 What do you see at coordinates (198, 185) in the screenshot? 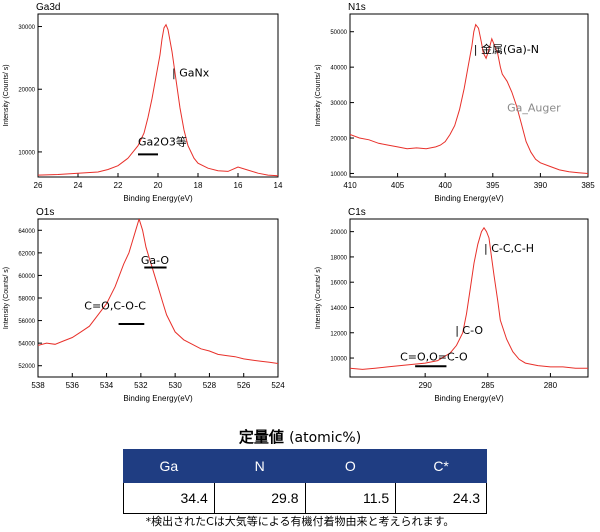
I see `x-tick-label: 18` at bounding box center [198, 185].